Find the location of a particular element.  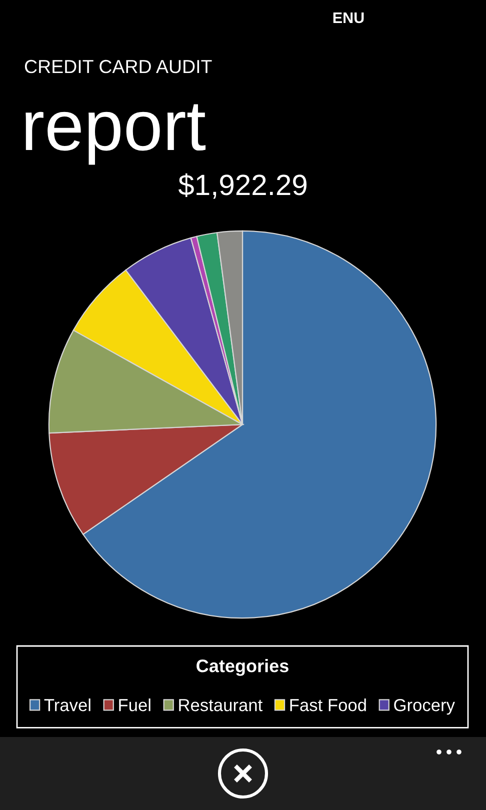

text: $1,922.29 is located at coordinates (242, 186).